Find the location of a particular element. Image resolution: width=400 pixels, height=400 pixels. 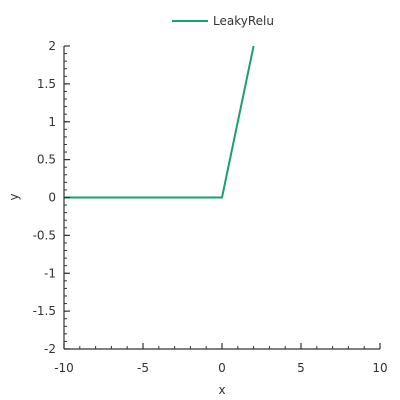

y-axis-label: y is located at coordinates (14, 196).